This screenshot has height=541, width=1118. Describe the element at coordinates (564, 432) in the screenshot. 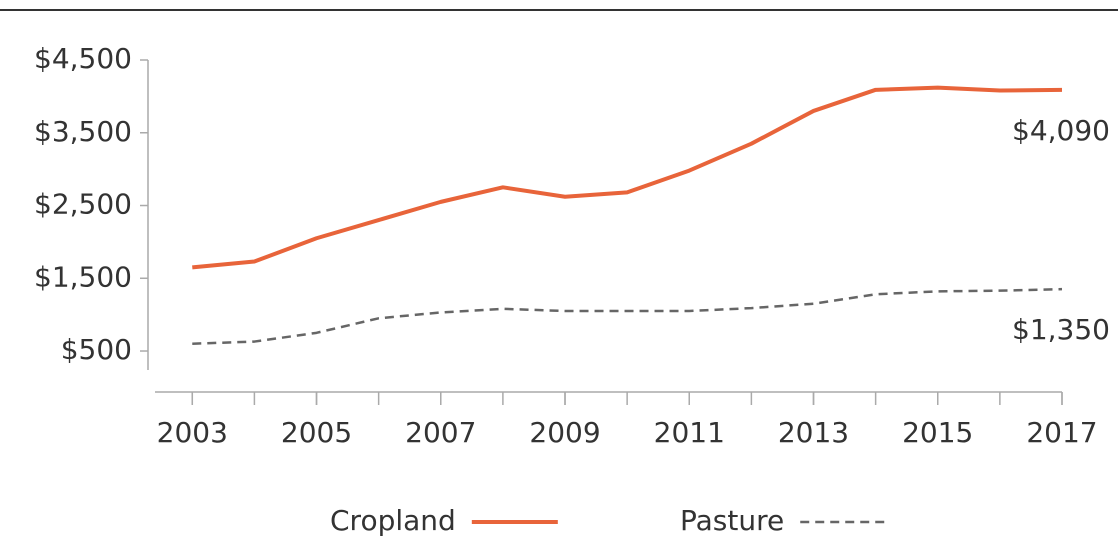

I see `x-tick-label: 2009` at that location.